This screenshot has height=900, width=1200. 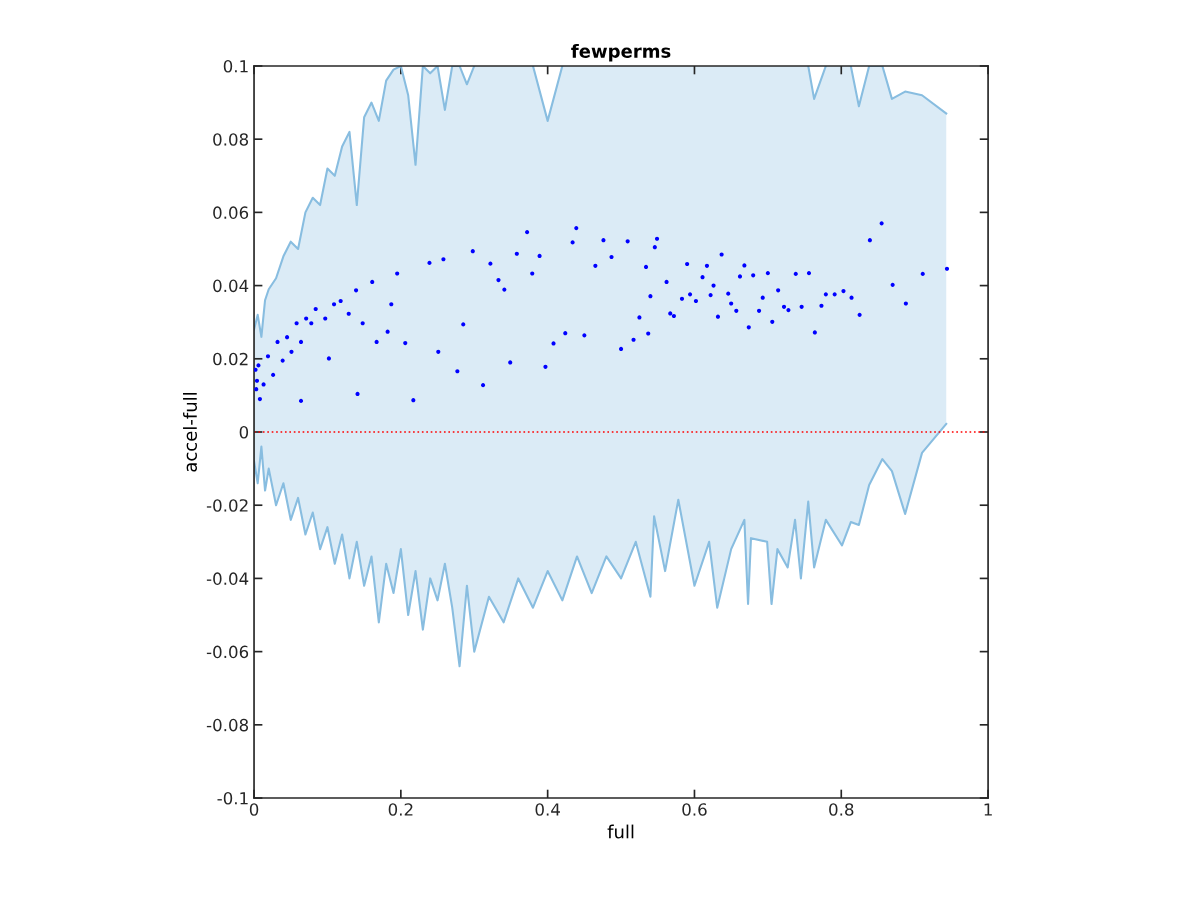 I want to click on y-tick-label: 0.04, so click(x=231, y=286).